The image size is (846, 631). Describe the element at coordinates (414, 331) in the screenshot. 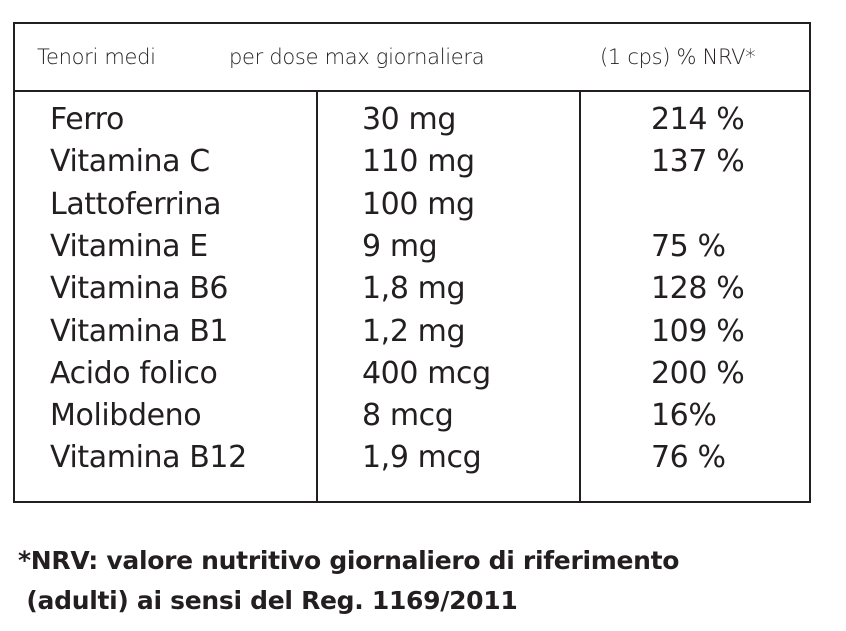

I see `nutrient-amount: 1,2 mg` at that location.